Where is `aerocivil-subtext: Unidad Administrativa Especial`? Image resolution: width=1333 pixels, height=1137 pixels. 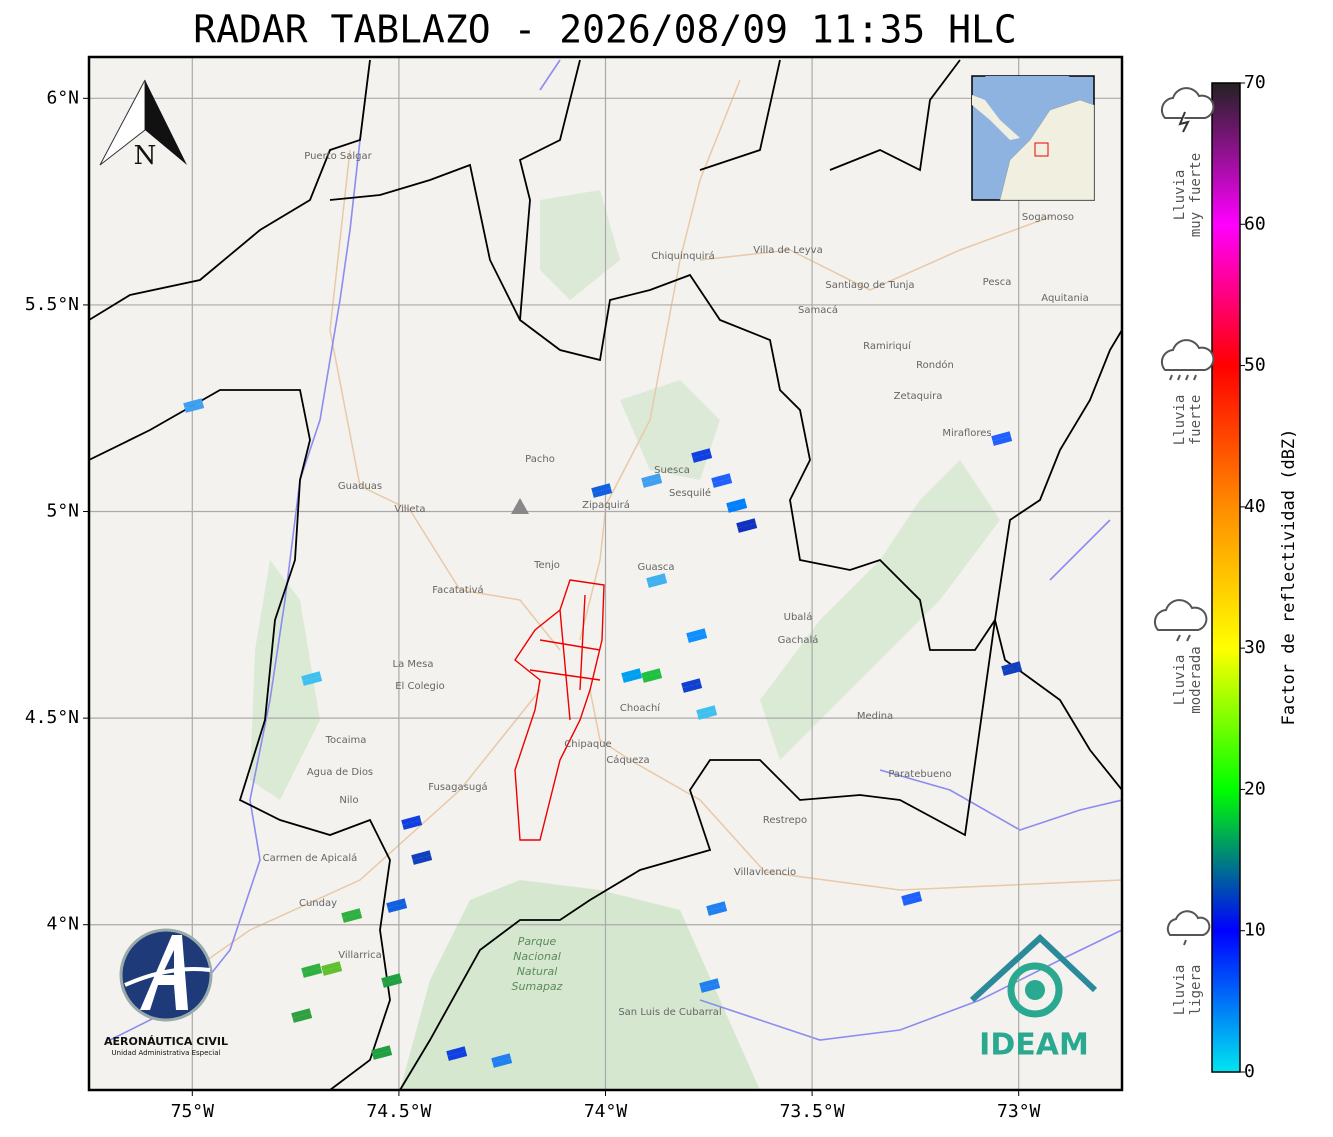 aerocivil-subtext: Unidad Administrativa Especial is located at coordinates (166, 1053).